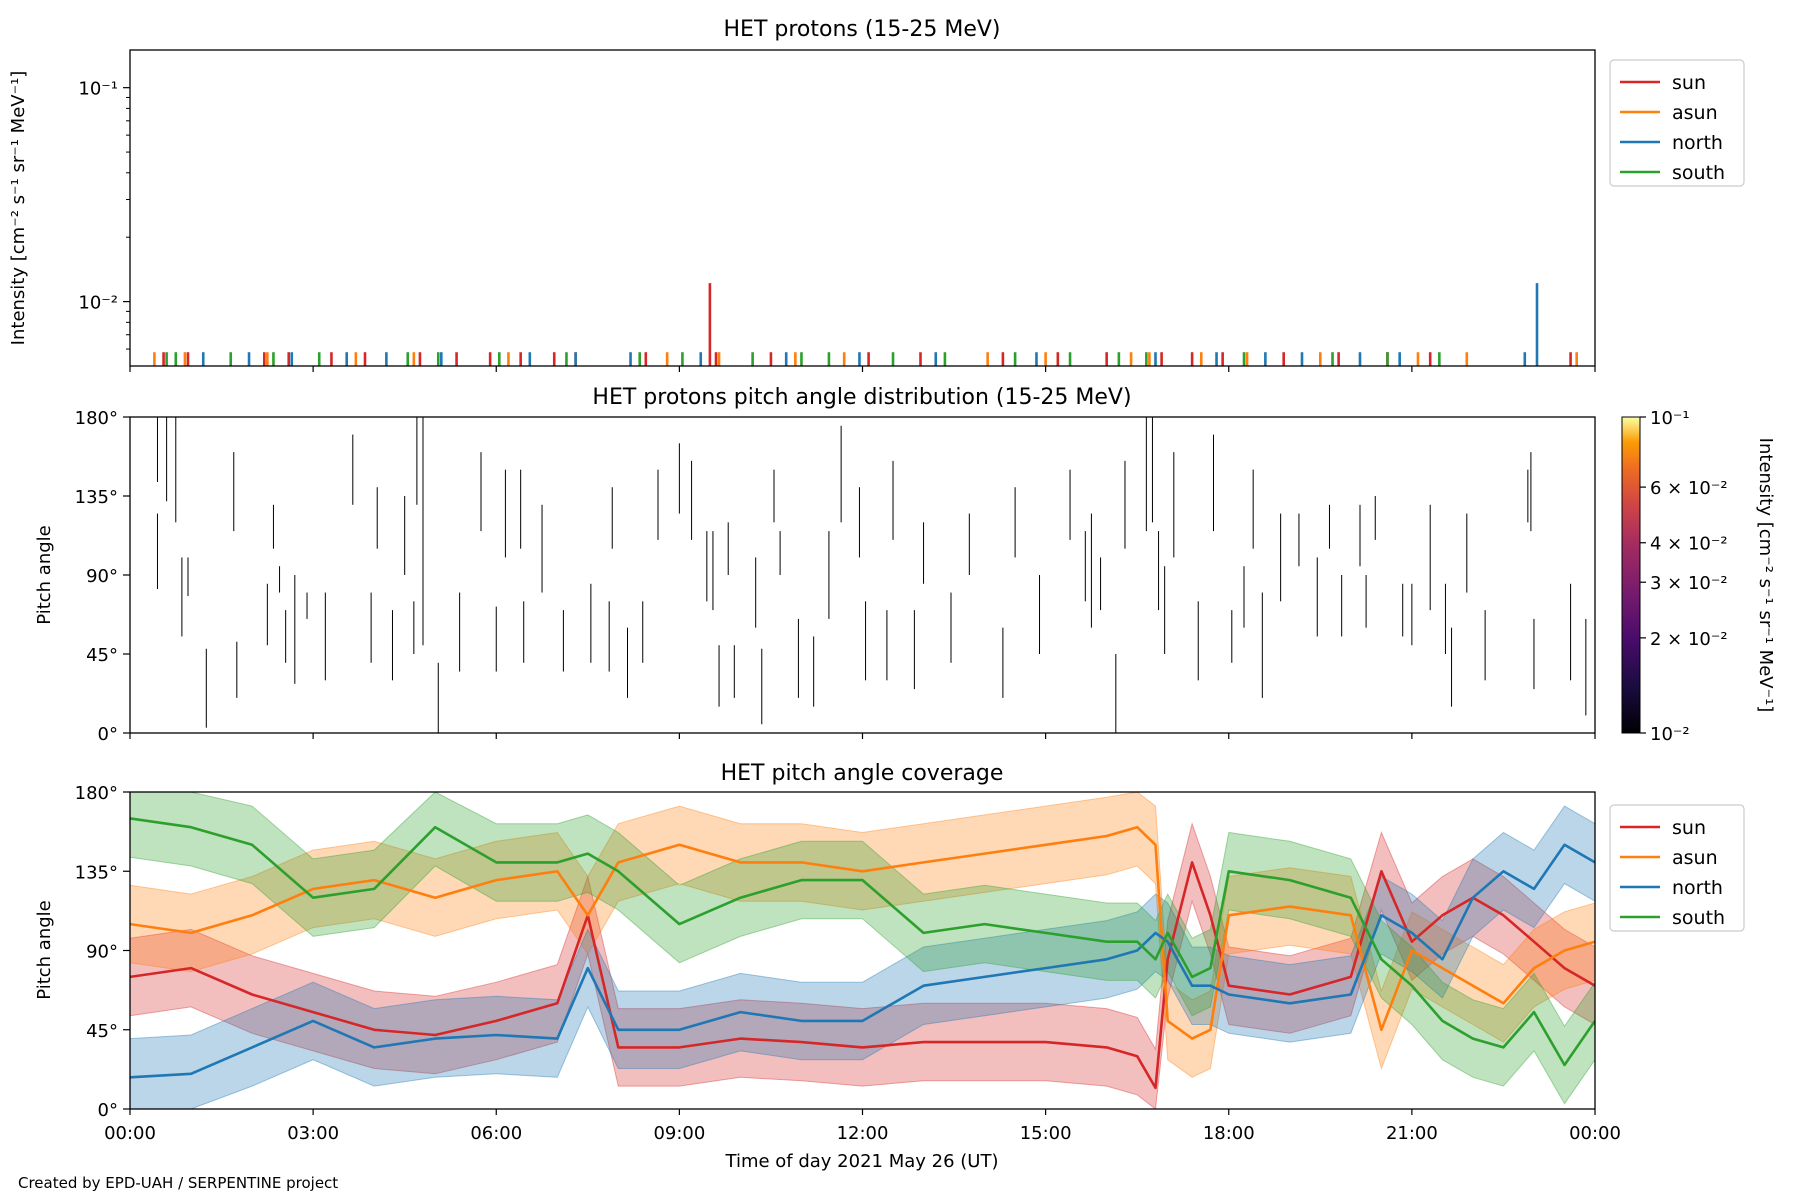  I want to click on x-tick-label: 09:00, so click(679, 1133).